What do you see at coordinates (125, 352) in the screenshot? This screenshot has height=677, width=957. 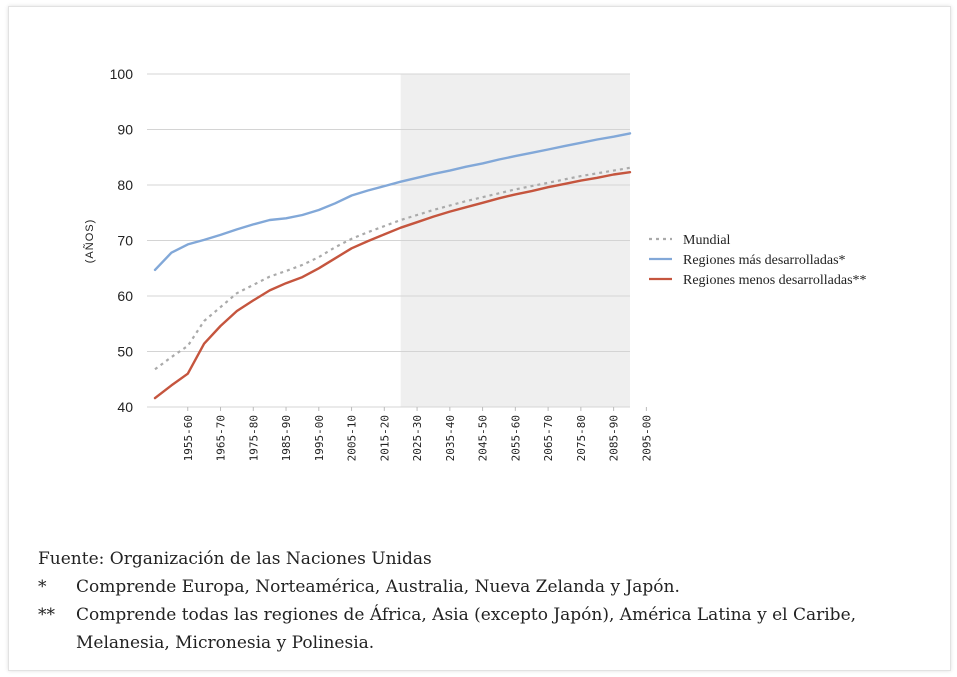 I see `y-tick-label: 50` at bounding box center [125, 352].